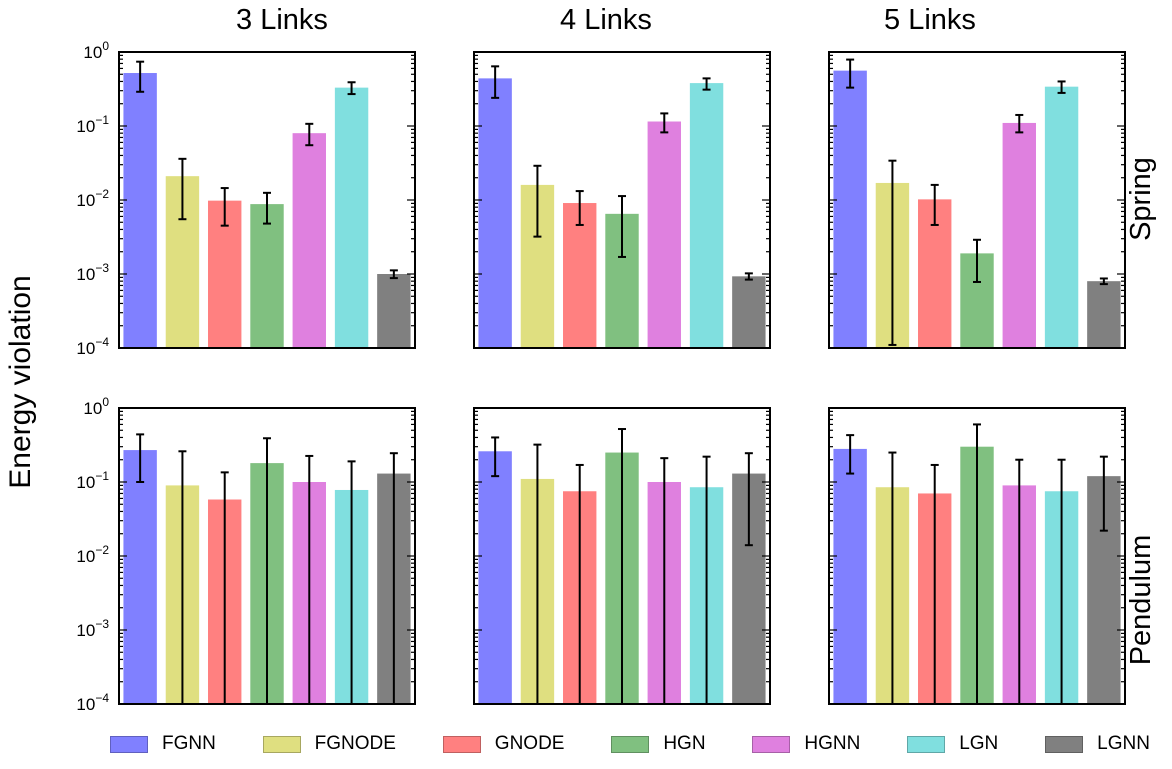 This screenshot has width=1172, height=769. I want to click on bar-gnode, so click(580, 275).